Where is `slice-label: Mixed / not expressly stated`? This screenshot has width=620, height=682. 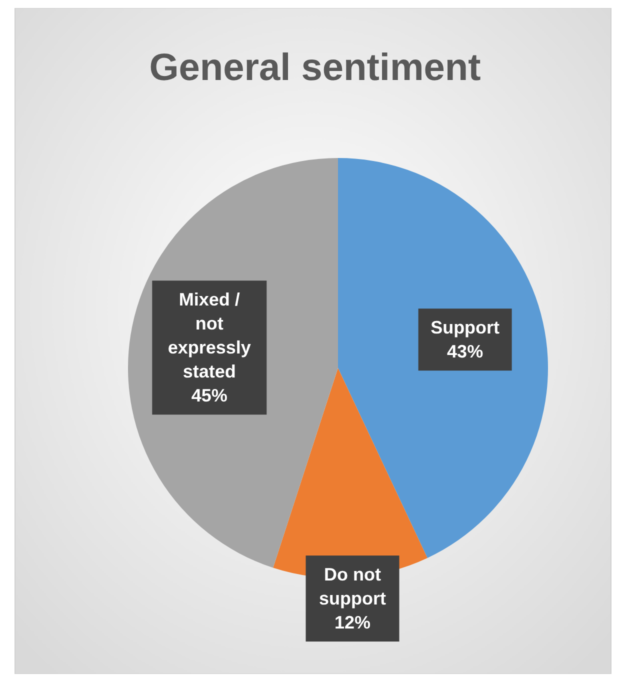 slice-label: Mixed / not expressly stated is located at coordinates (209, 336).